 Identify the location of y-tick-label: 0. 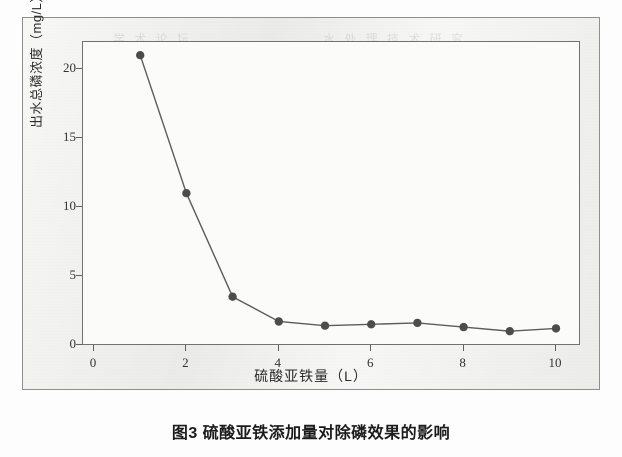
(73, 343).